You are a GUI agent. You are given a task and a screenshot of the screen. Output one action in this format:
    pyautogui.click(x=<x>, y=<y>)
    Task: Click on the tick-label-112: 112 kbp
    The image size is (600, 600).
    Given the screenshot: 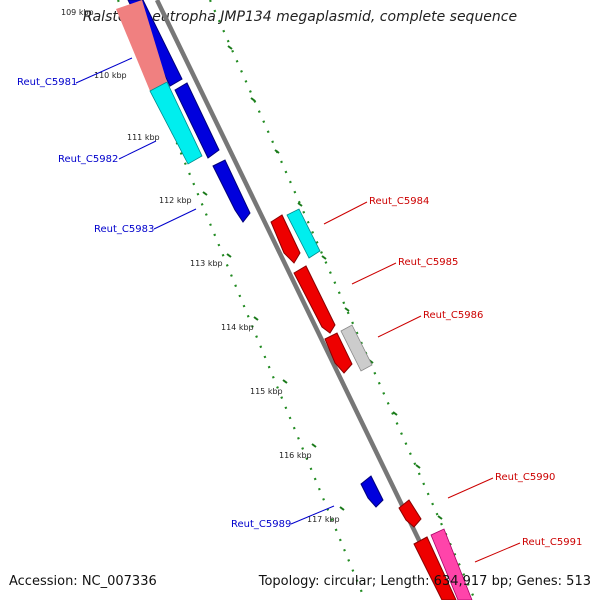 What is the action you would take?
    pyautogui.click(x=175, y=200)
    